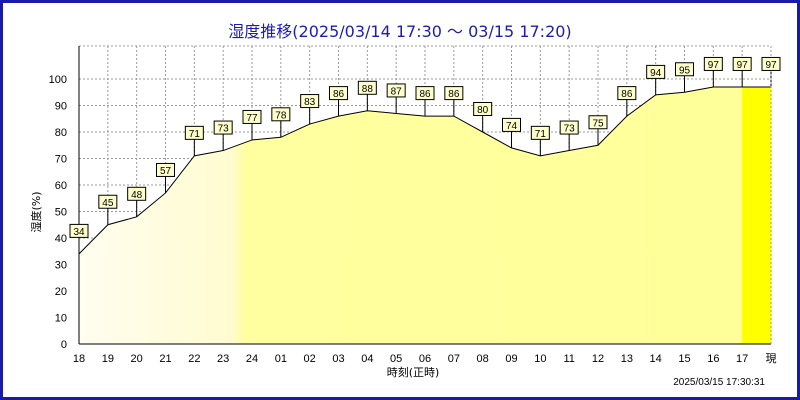 The height and width of the screenshot is (400, 800). I want to click on value-label-text: 75, so click(598, 123).